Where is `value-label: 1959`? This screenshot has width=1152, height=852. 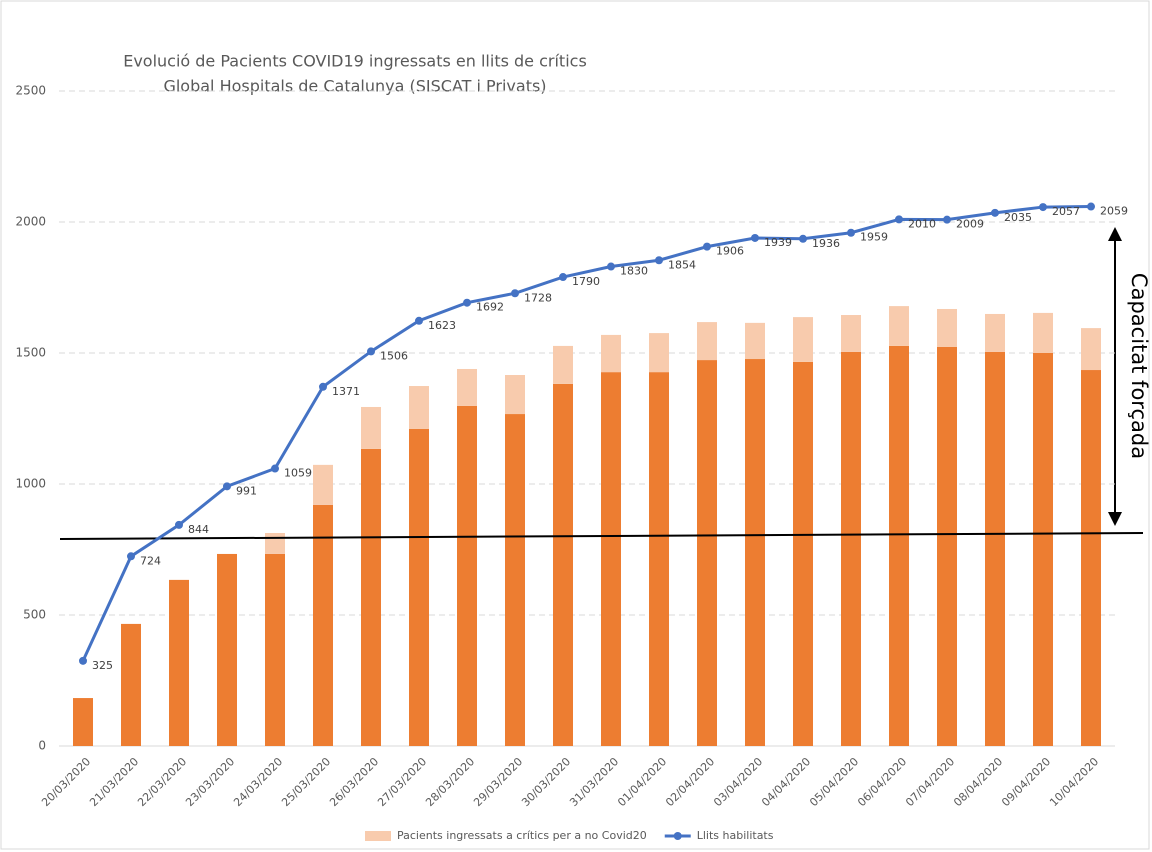
value-label: 1959 is located at coordinates (874, 237).